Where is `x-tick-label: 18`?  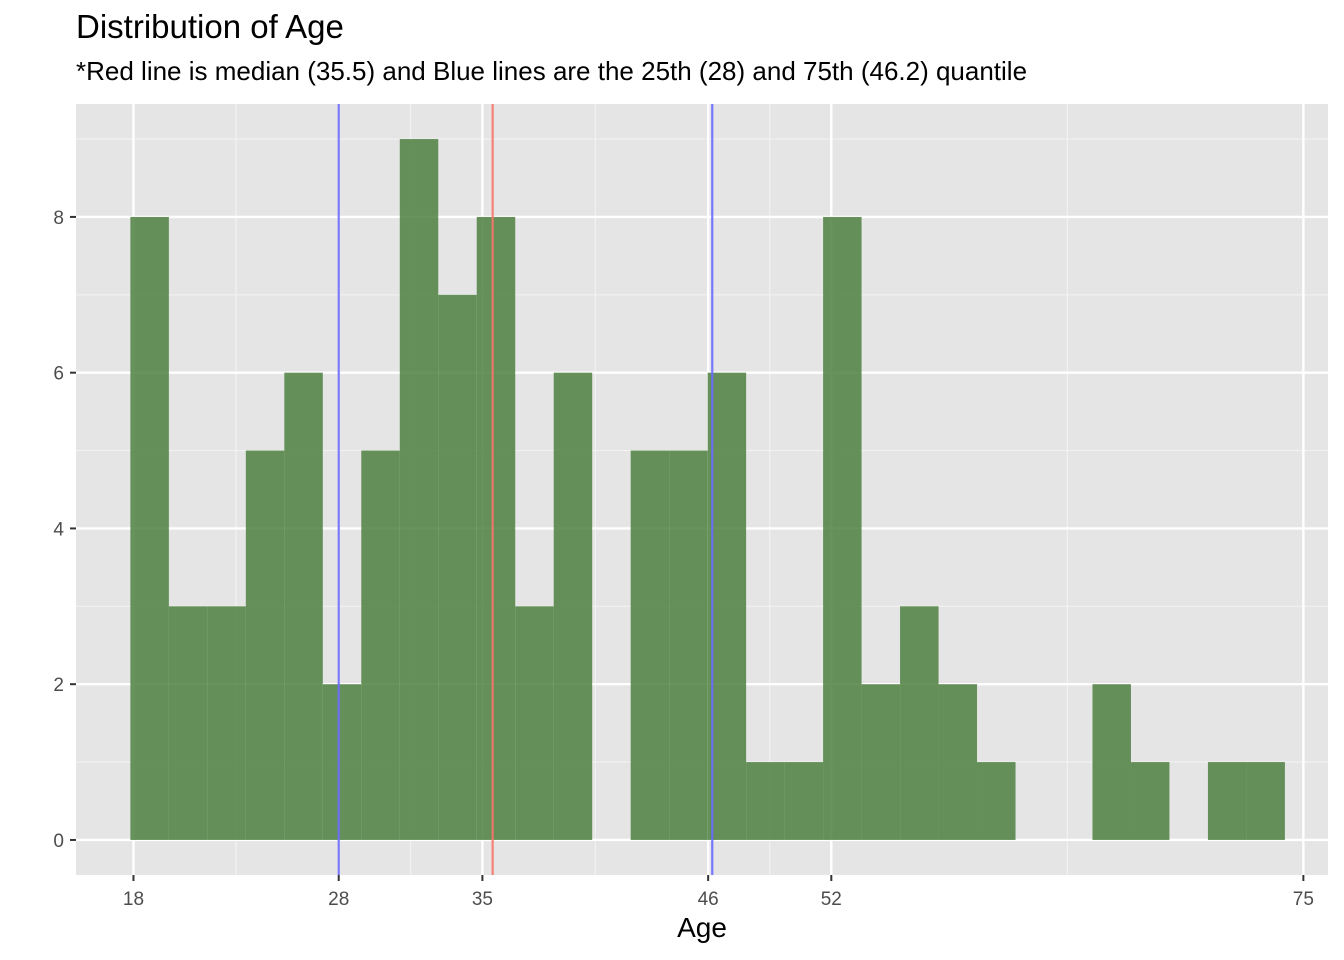
x-tick-label: 18 is located at coordinates (133, 899).